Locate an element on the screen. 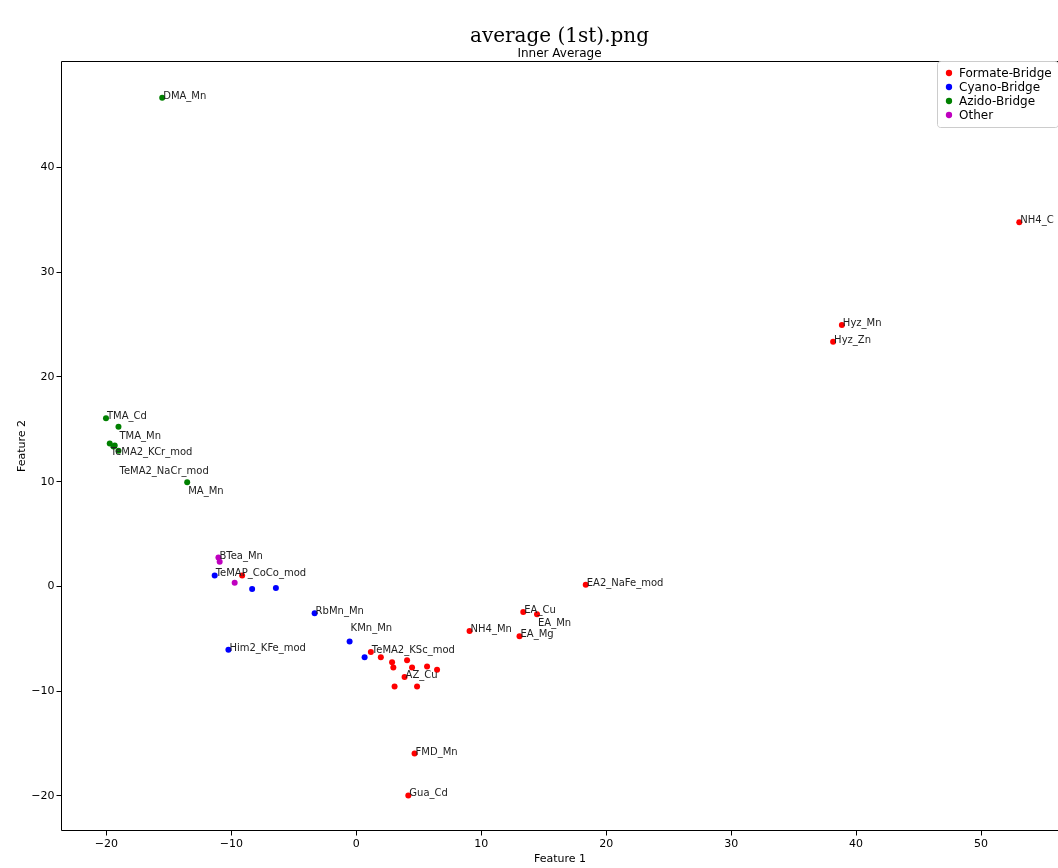  annotation: EA_Cu is located at coordinates (540, 610).